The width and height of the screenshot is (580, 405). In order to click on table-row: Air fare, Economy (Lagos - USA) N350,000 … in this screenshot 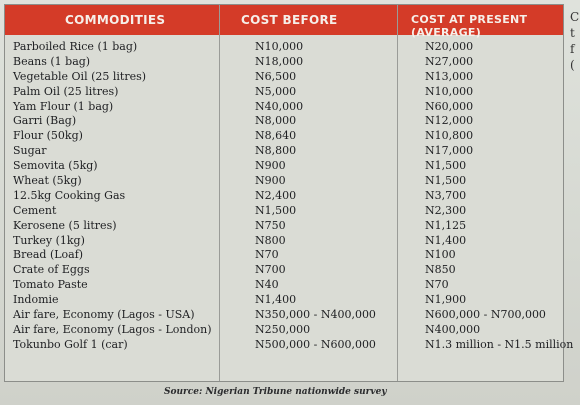, I will do `click(284, 314)`.